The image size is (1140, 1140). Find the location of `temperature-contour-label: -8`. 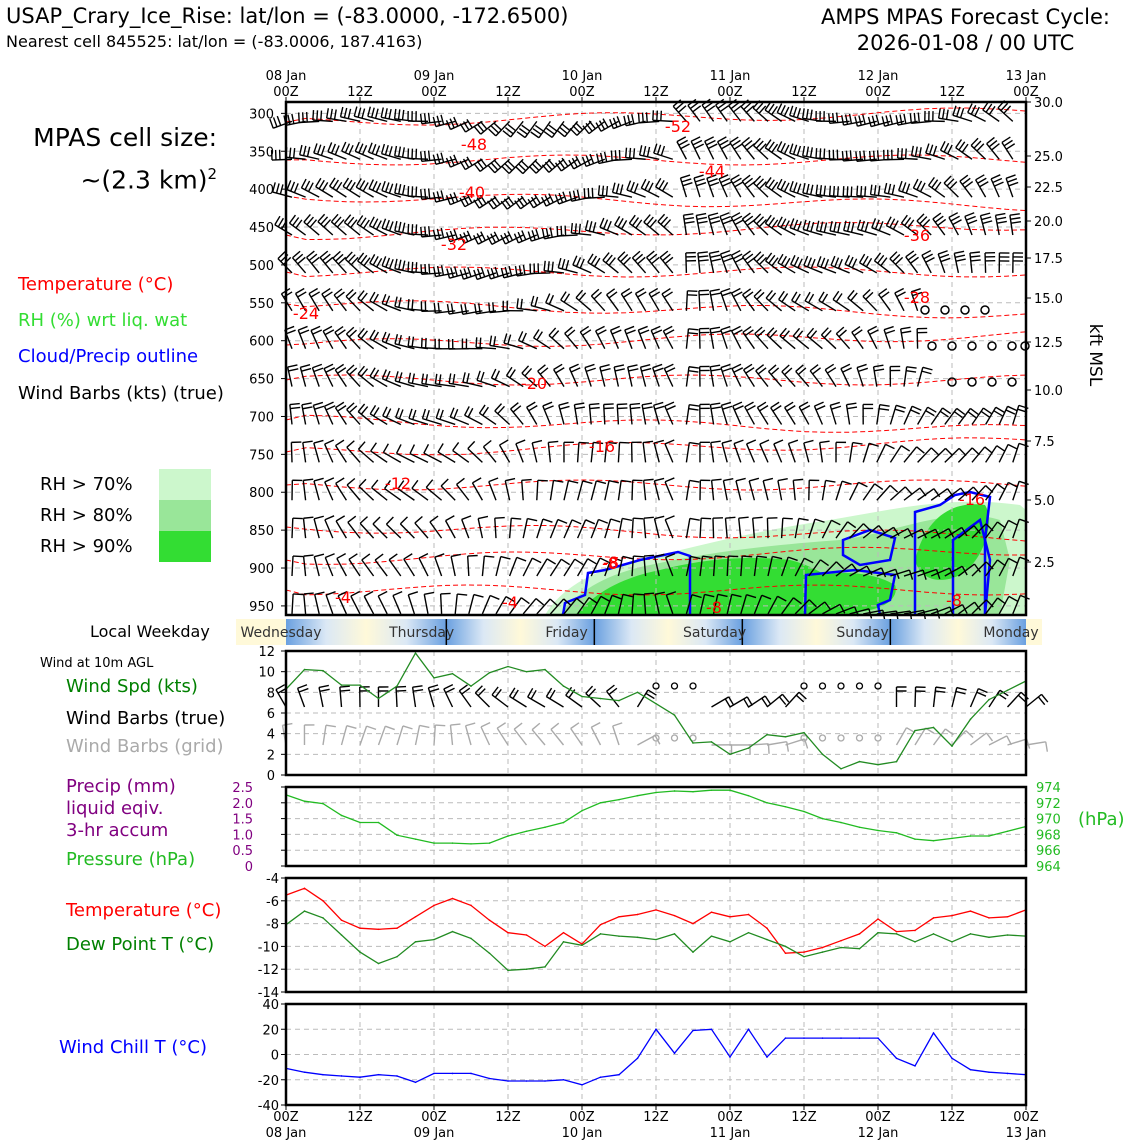

temperature-contour-label: -8 is located at coordinates (714, 607).